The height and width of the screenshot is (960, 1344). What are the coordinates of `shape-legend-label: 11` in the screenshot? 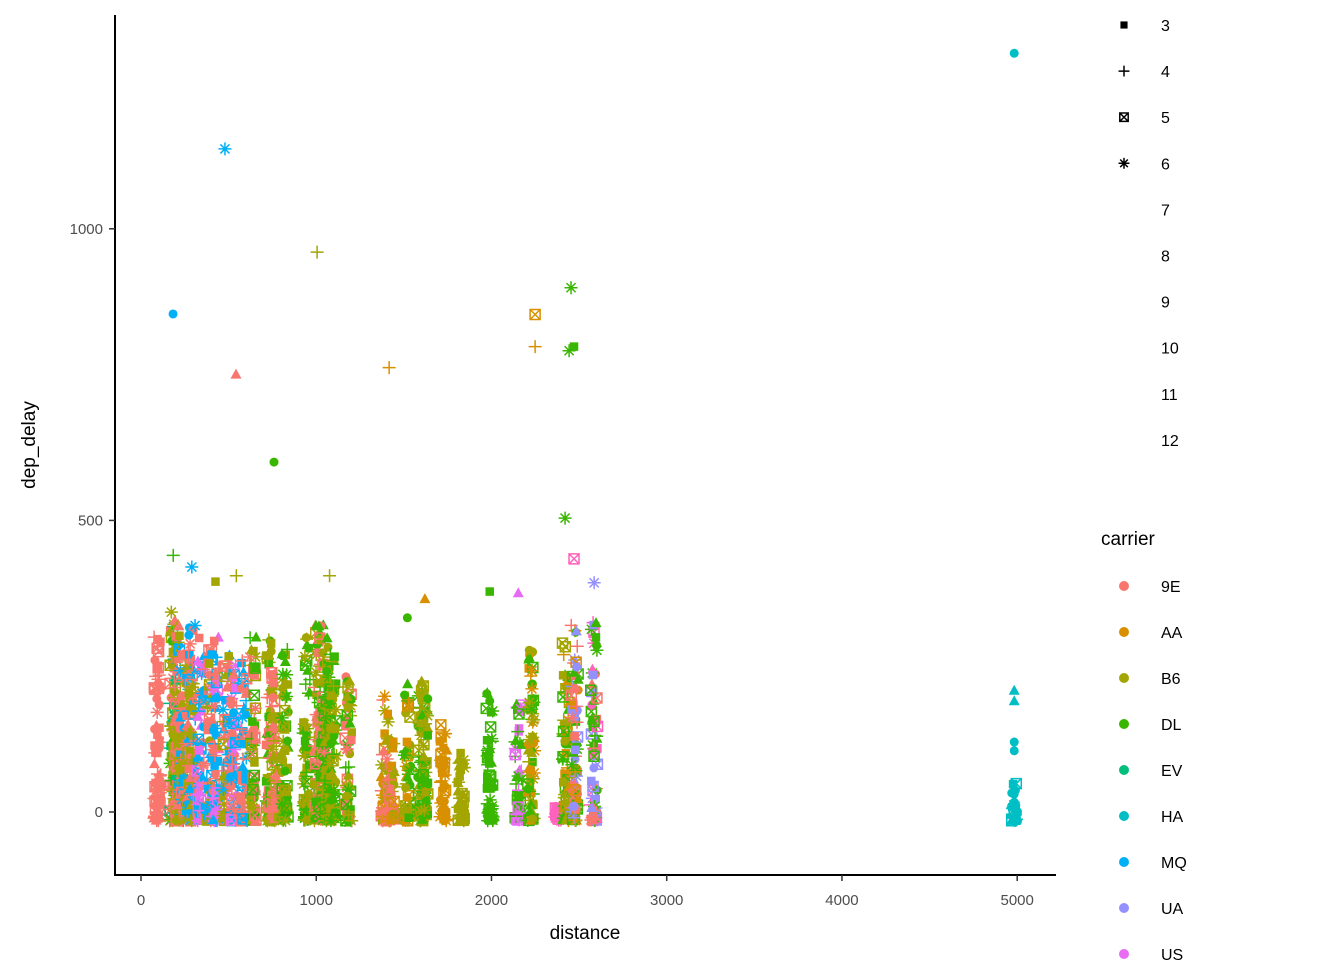 It's located at (1169, 395).